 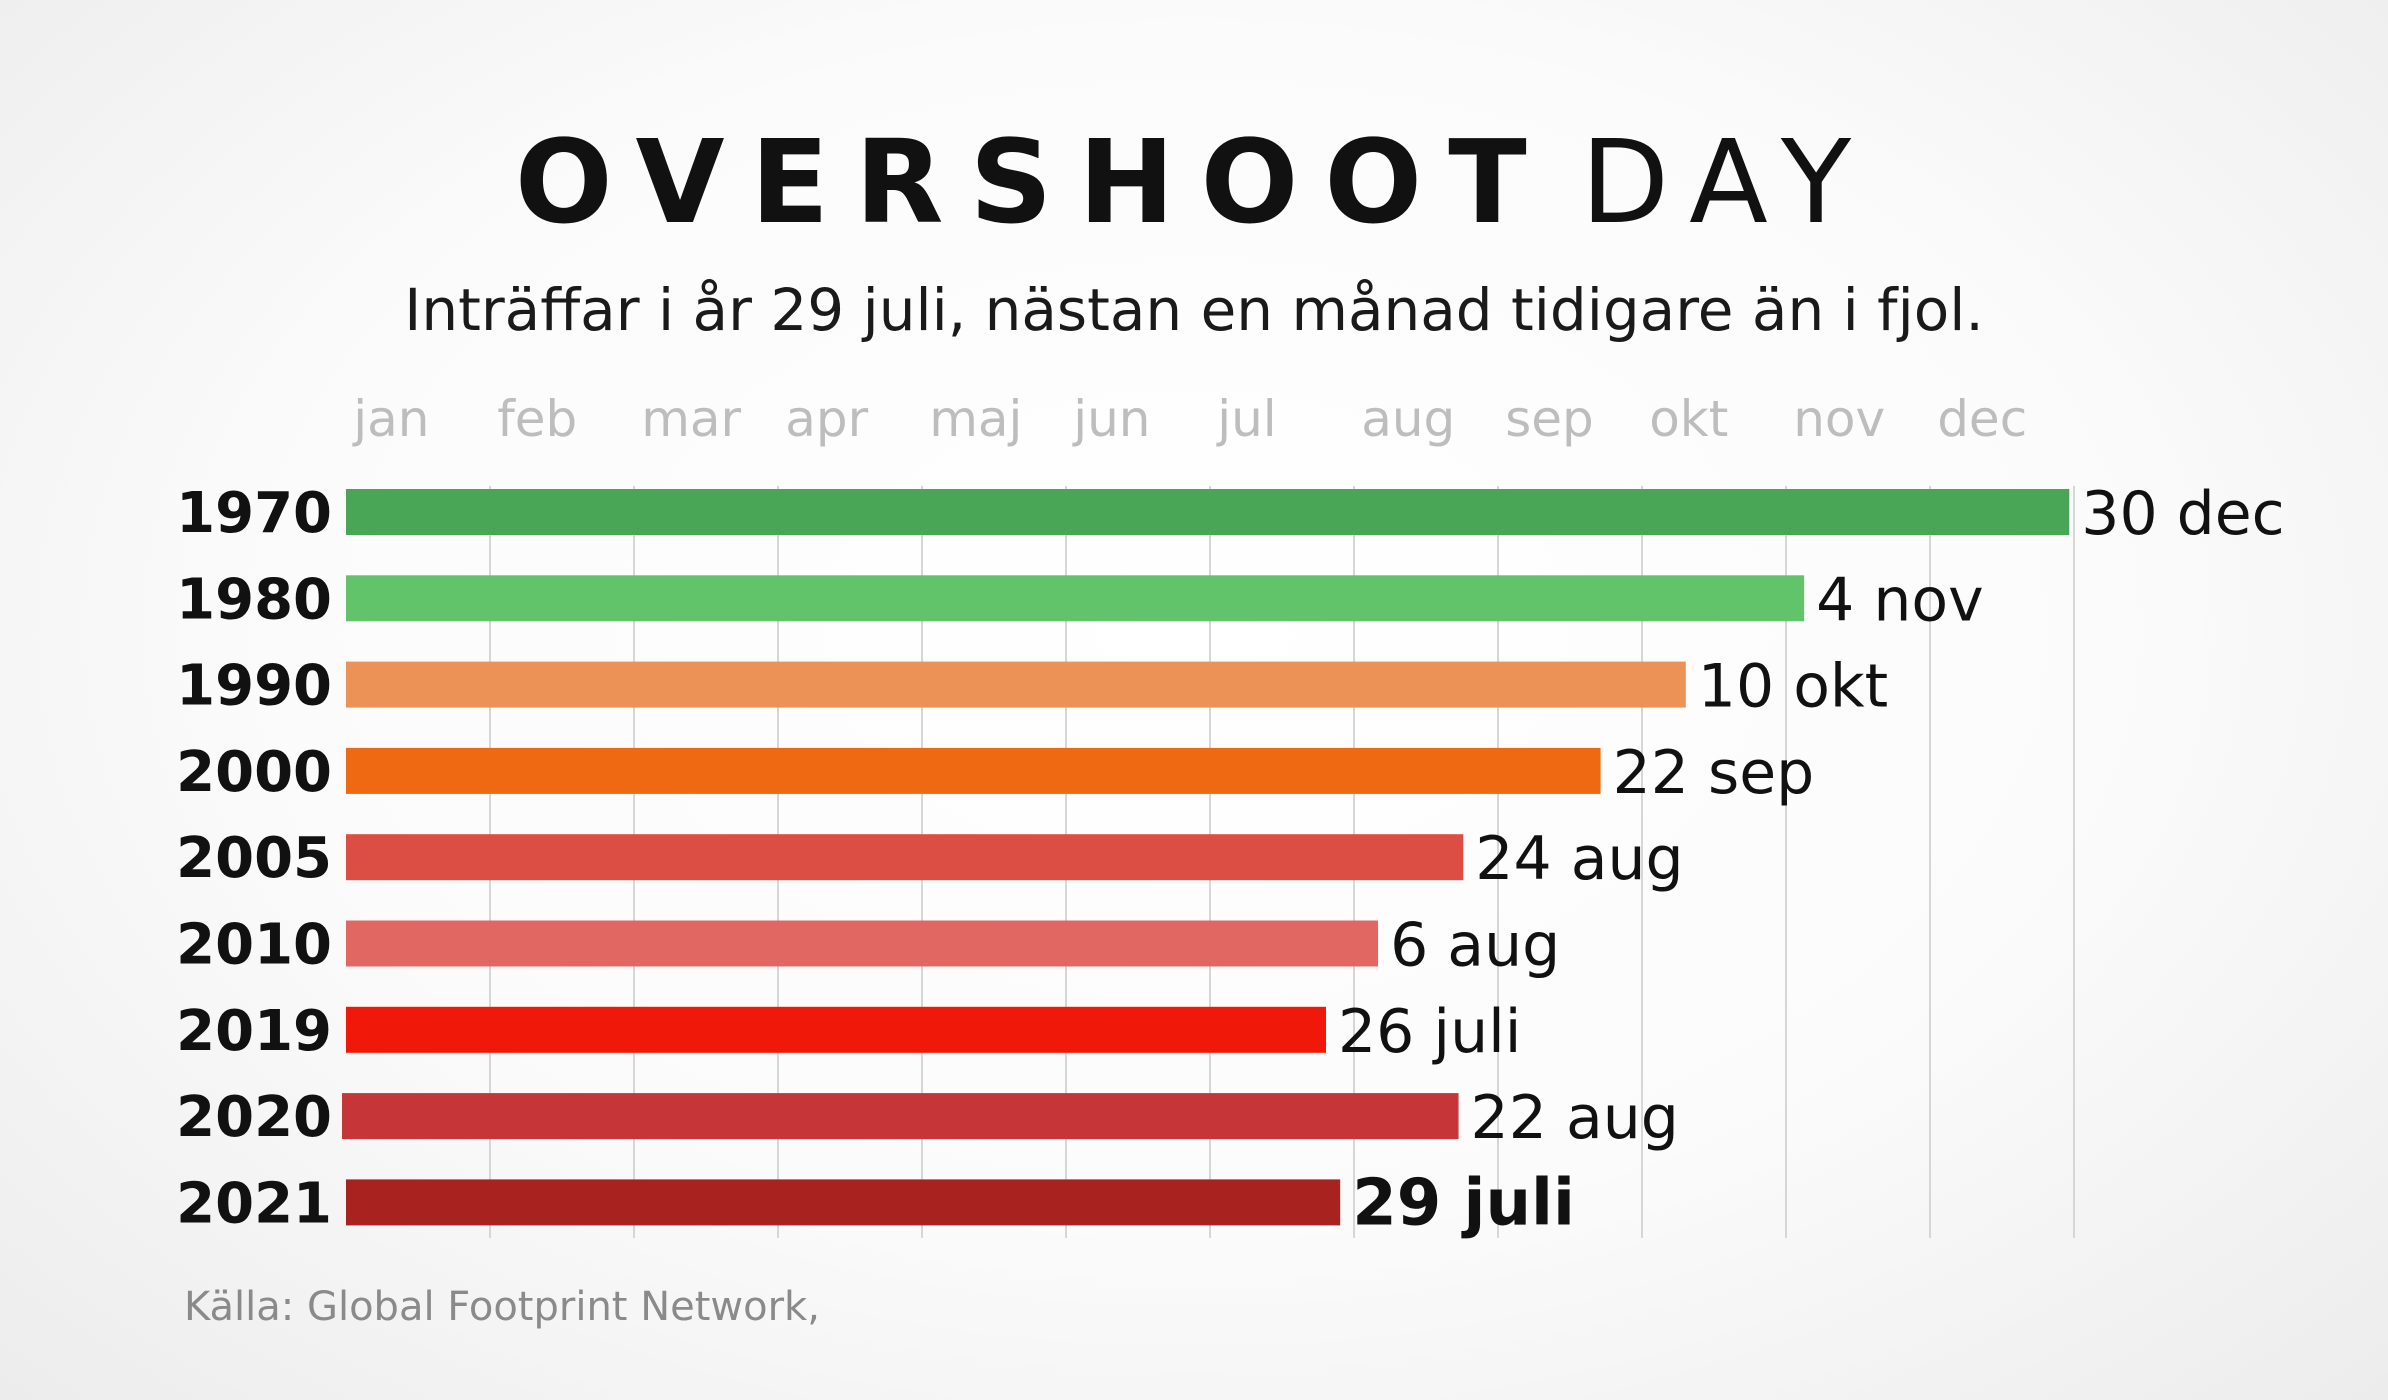 What do you see at coordinates (254, 1031) in the screenshot?
I see `y-tick-label: 2019` at bounding box center [254, 1031].